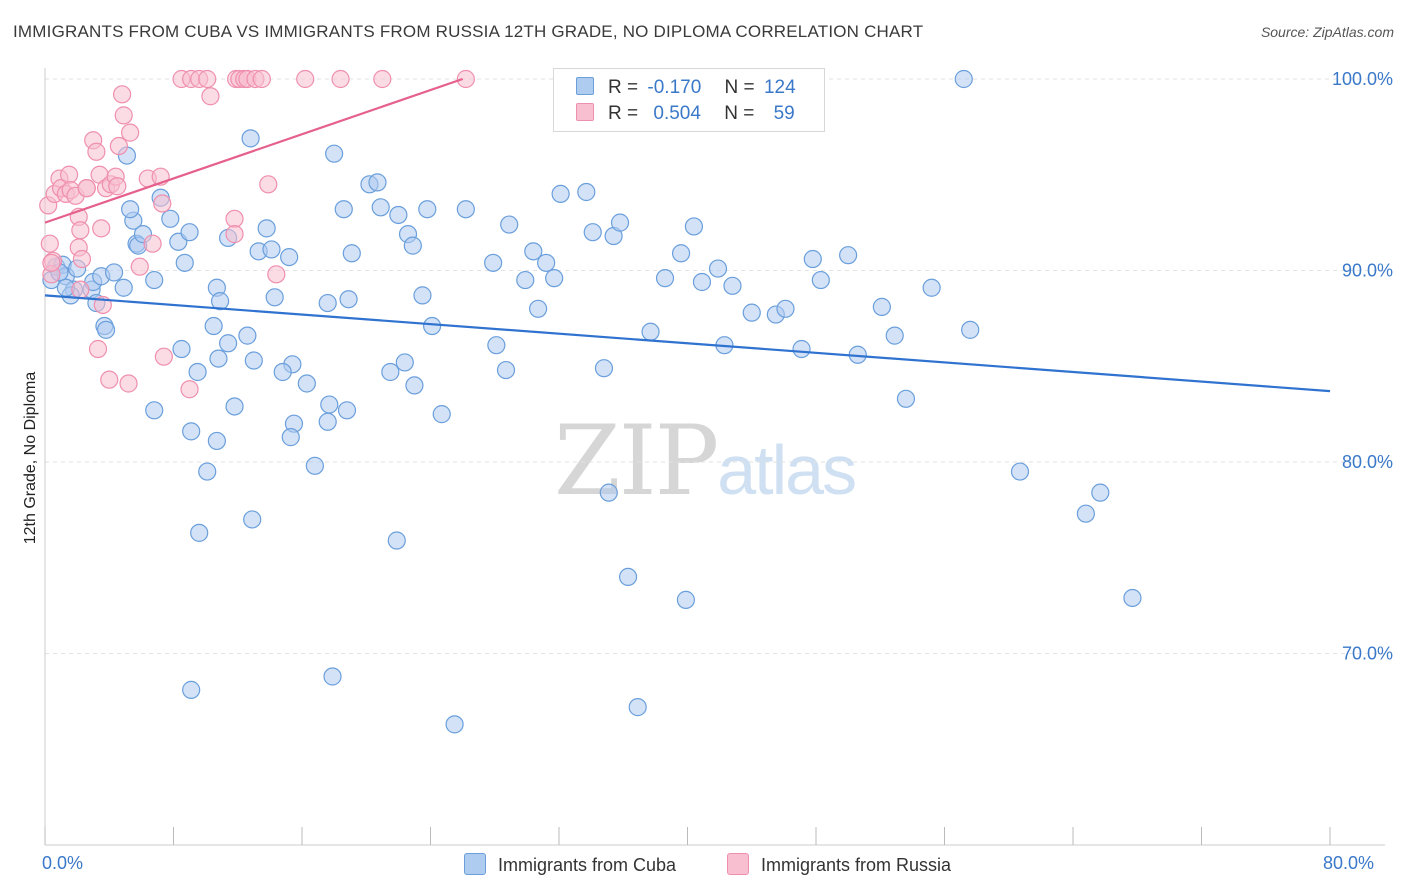  Describe the element at coordinates (739, 87) in the screenshot. I see `cuba-n-label: N =` at that location.